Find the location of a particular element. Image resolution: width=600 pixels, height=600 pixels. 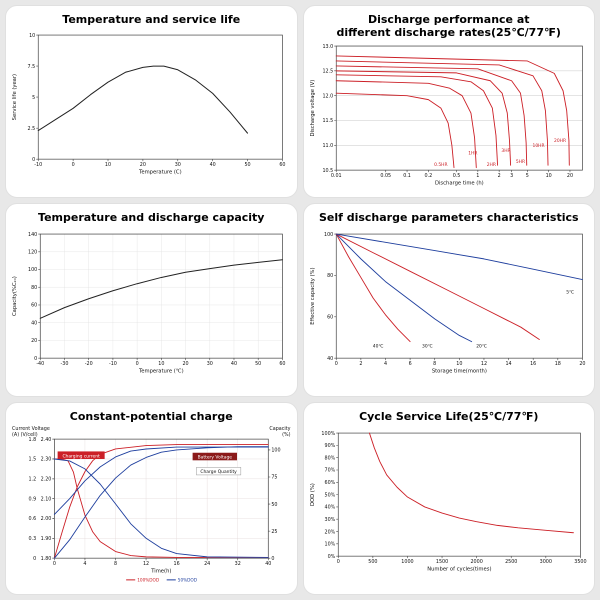

svg-text: Charging current is located at coordinates (81, 456).